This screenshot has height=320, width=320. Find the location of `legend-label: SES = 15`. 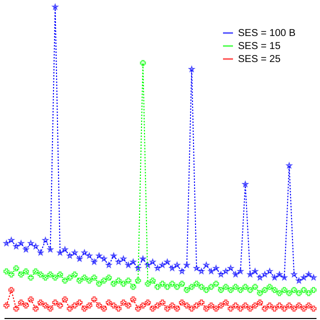

legend-label: SES = 15 is located at coordinates (259, 46).